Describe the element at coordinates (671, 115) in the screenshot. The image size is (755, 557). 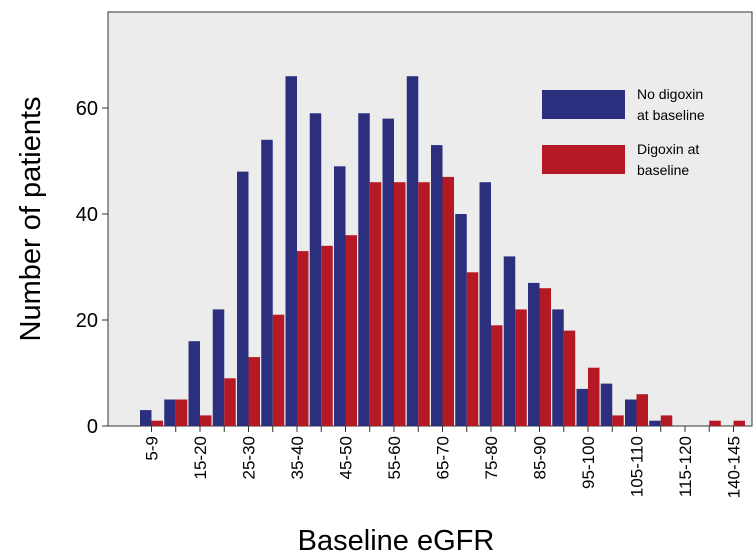
I see `legend-label: at baseline` at that location.